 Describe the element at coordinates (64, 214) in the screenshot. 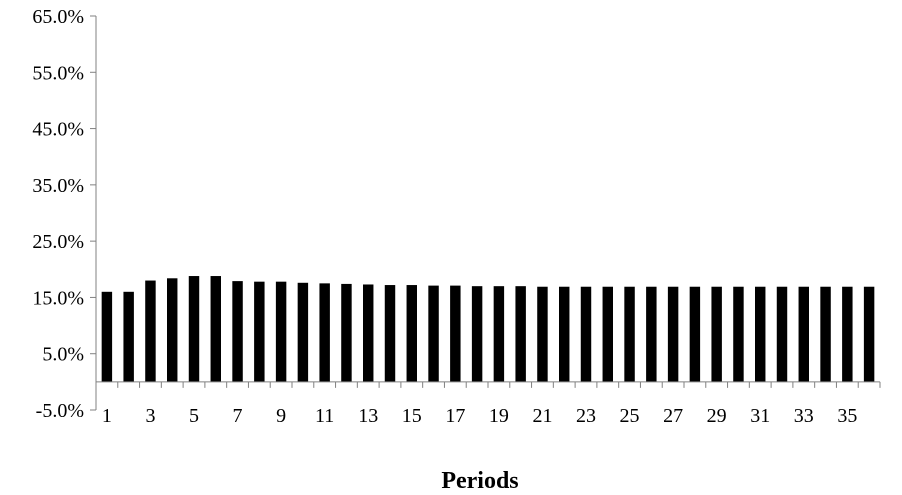

I see `y-axis: -5.0% 5.0% 15.0% 25.0% 35.0% 45.0% 55.0% 65.0%` at that location.